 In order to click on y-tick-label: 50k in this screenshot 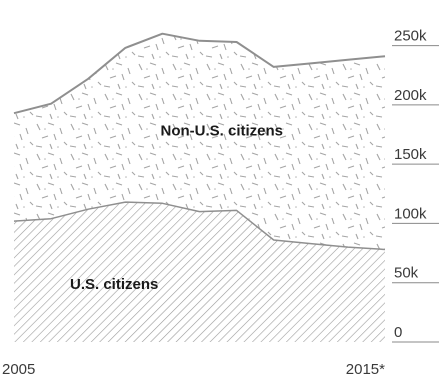, I will do `click(406, 273)`.